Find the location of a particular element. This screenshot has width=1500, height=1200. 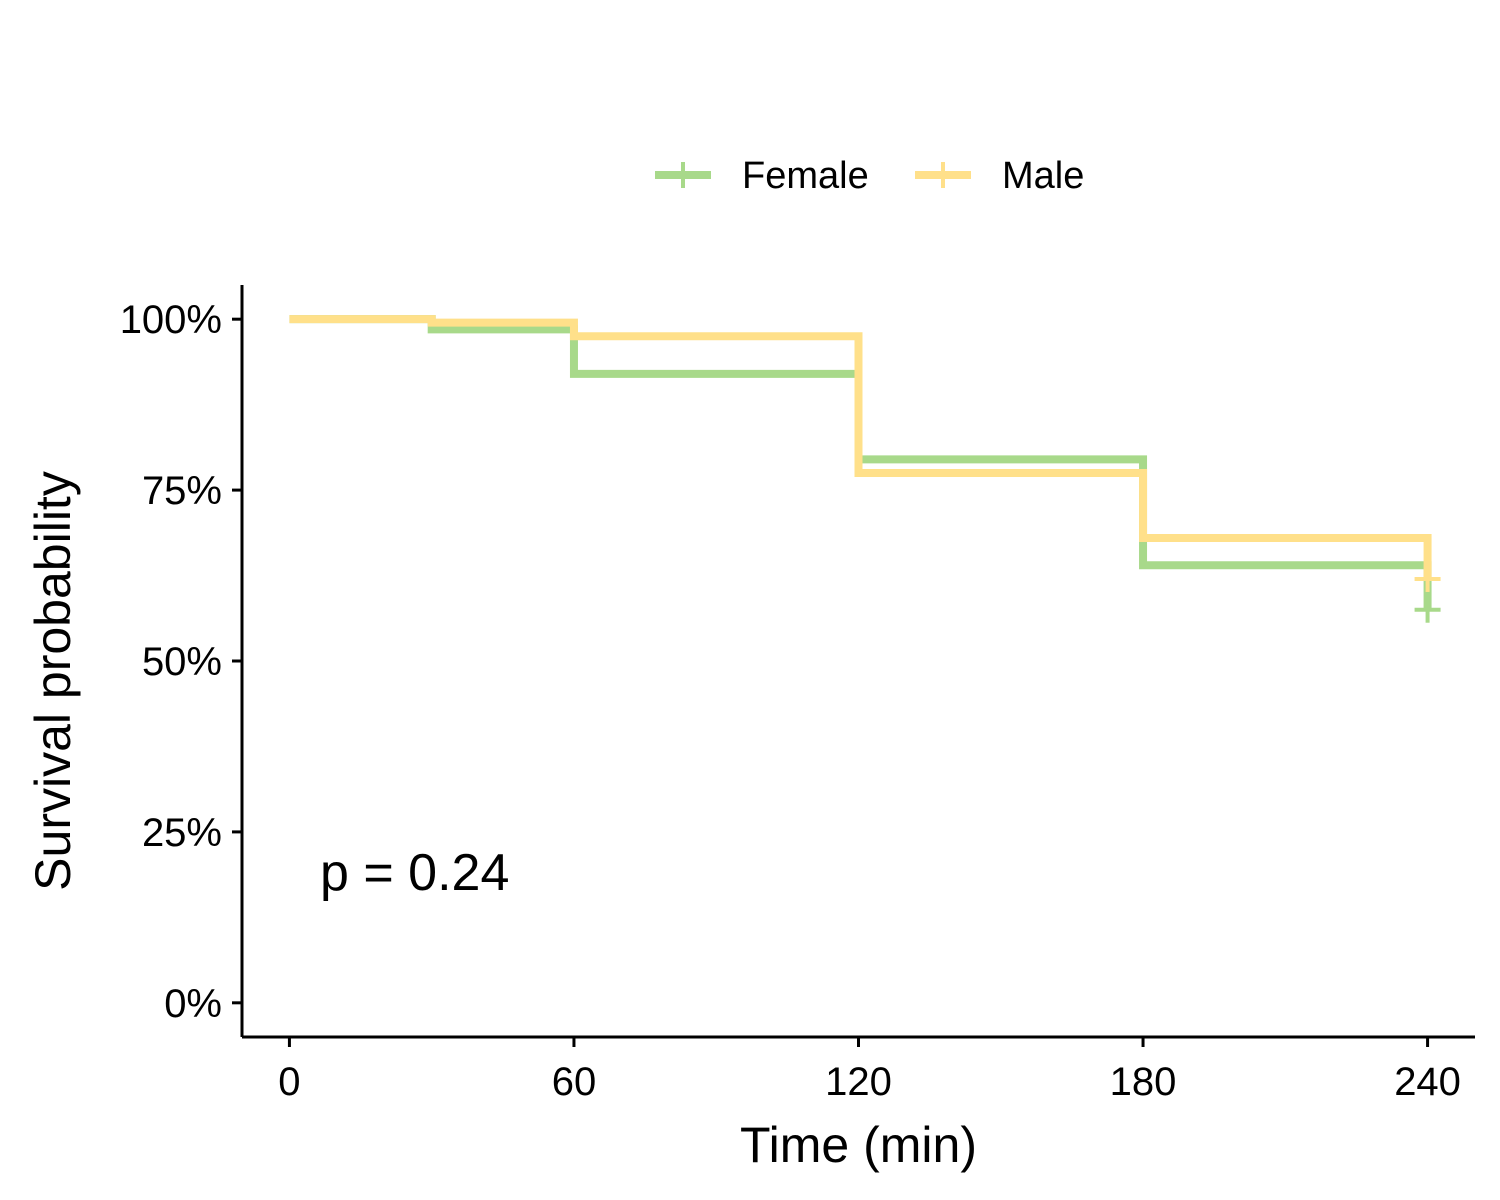

legend-item-female: Female is located at coordinates (762, 176).